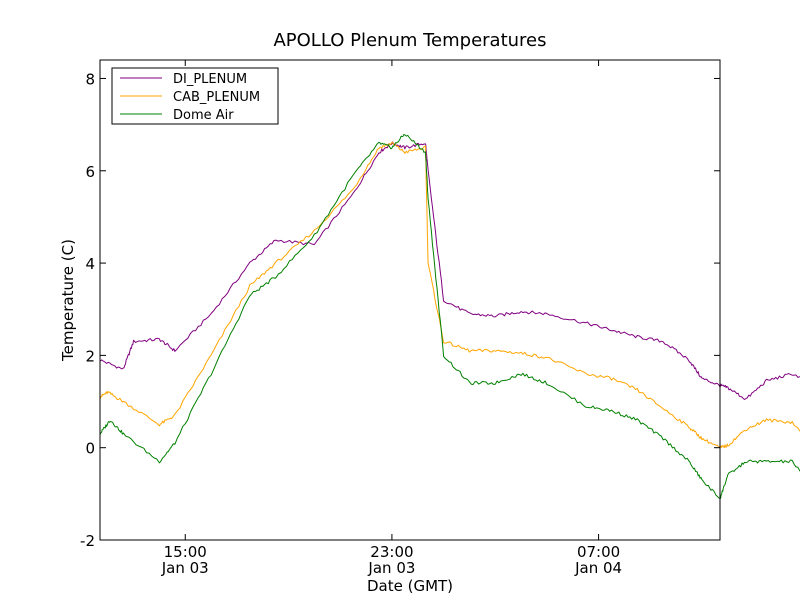  Describe the element at coordinates (410, 586) in the screenshot. I see `x-axis-label: Date (GMT)` at that location.